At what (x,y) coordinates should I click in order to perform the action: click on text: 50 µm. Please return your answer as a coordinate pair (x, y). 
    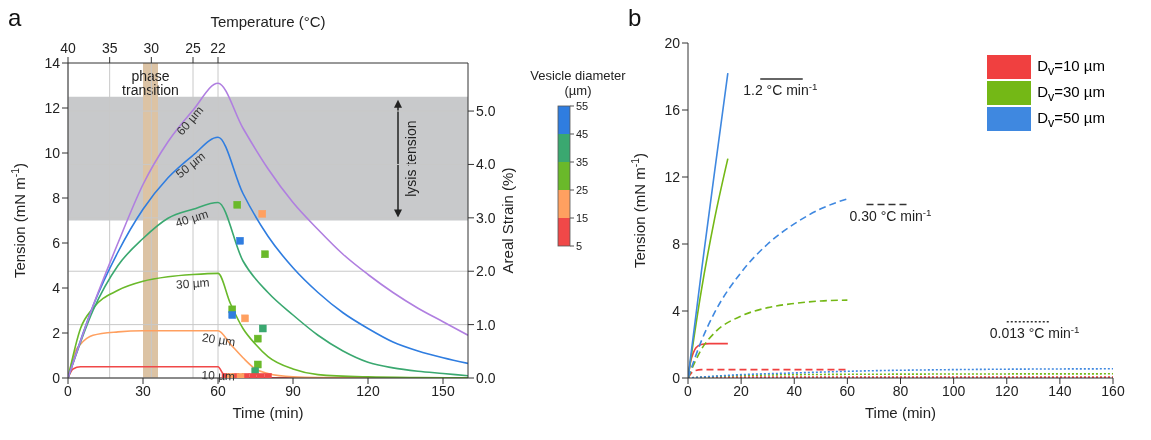
    Looking at the image, I should click on (190, 165).